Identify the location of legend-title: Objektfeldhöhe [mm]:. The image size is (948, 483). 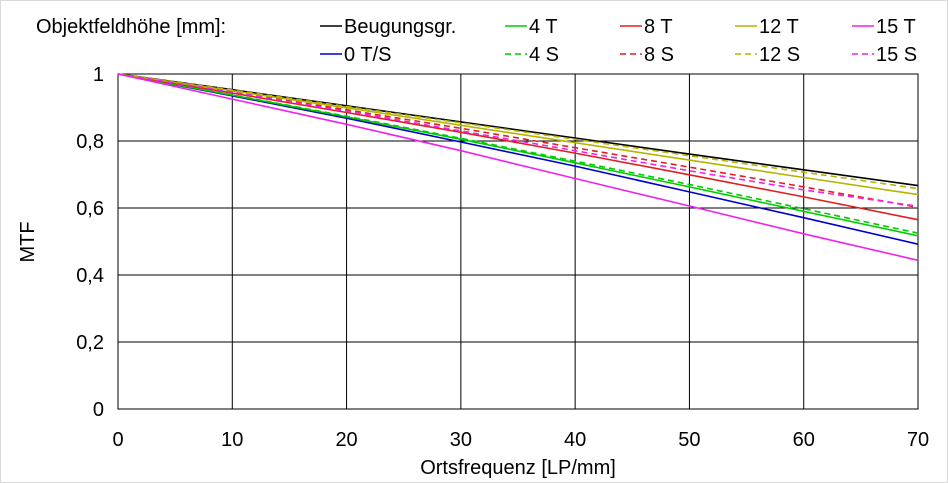
(131, 27).